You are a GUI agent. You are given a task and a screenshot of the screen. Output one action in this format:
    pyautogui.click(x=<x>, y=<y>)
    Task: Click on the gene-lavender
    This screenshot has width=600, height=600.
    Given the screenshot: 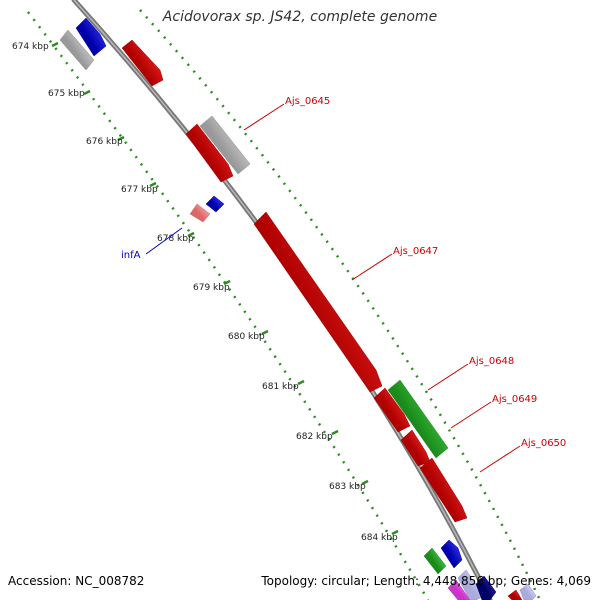 What is the action you would take?
    pyautogui.click(x=471, y=584)
    